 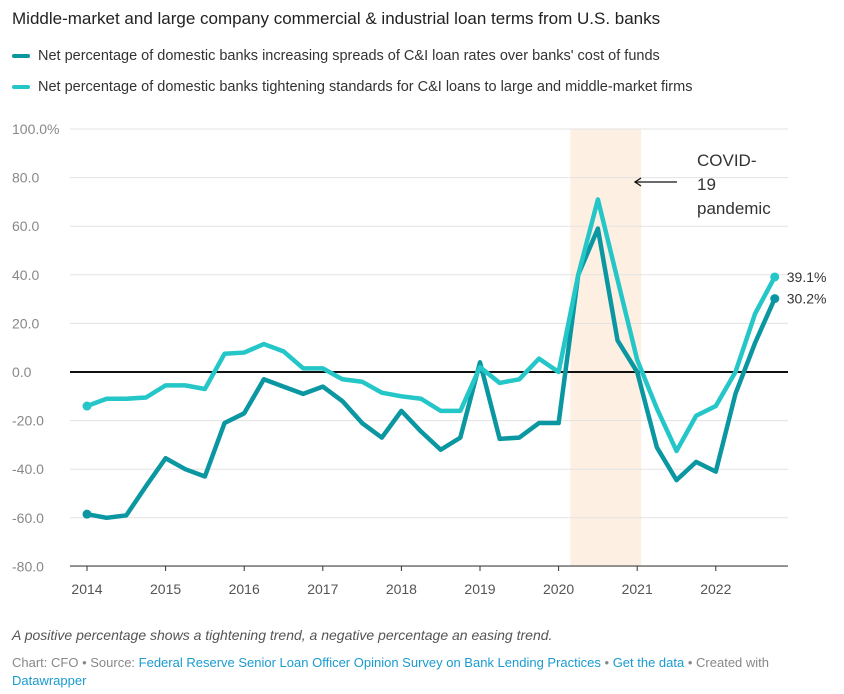 What do you see at coordinates (49, 680) in the screenshot?
I see `datawrapper-link: Datawrapper` at bounding box center [49, 680].